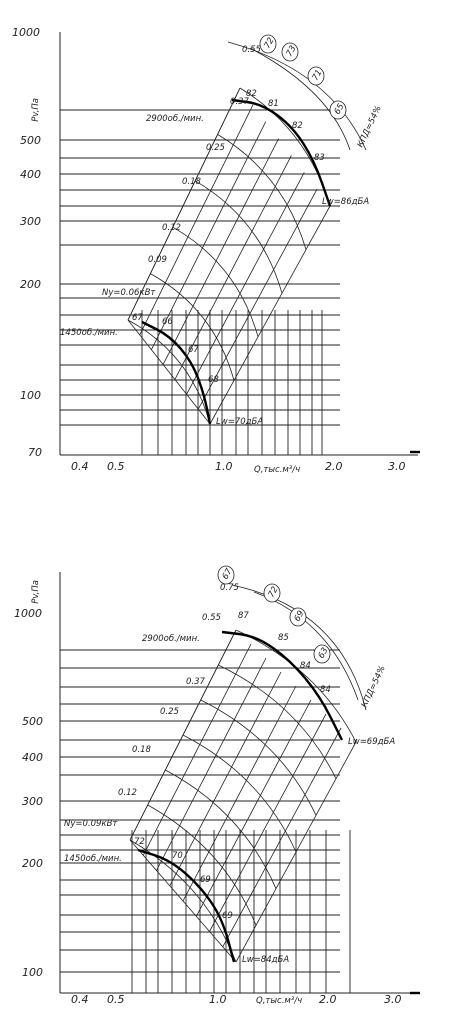 The height and width of the screenshot is (1024, 450). What do you see at coordinates (239, 422) in the screenshot?
I see `lw-label: Lw=70дБА` at bounding box center [239, 422].